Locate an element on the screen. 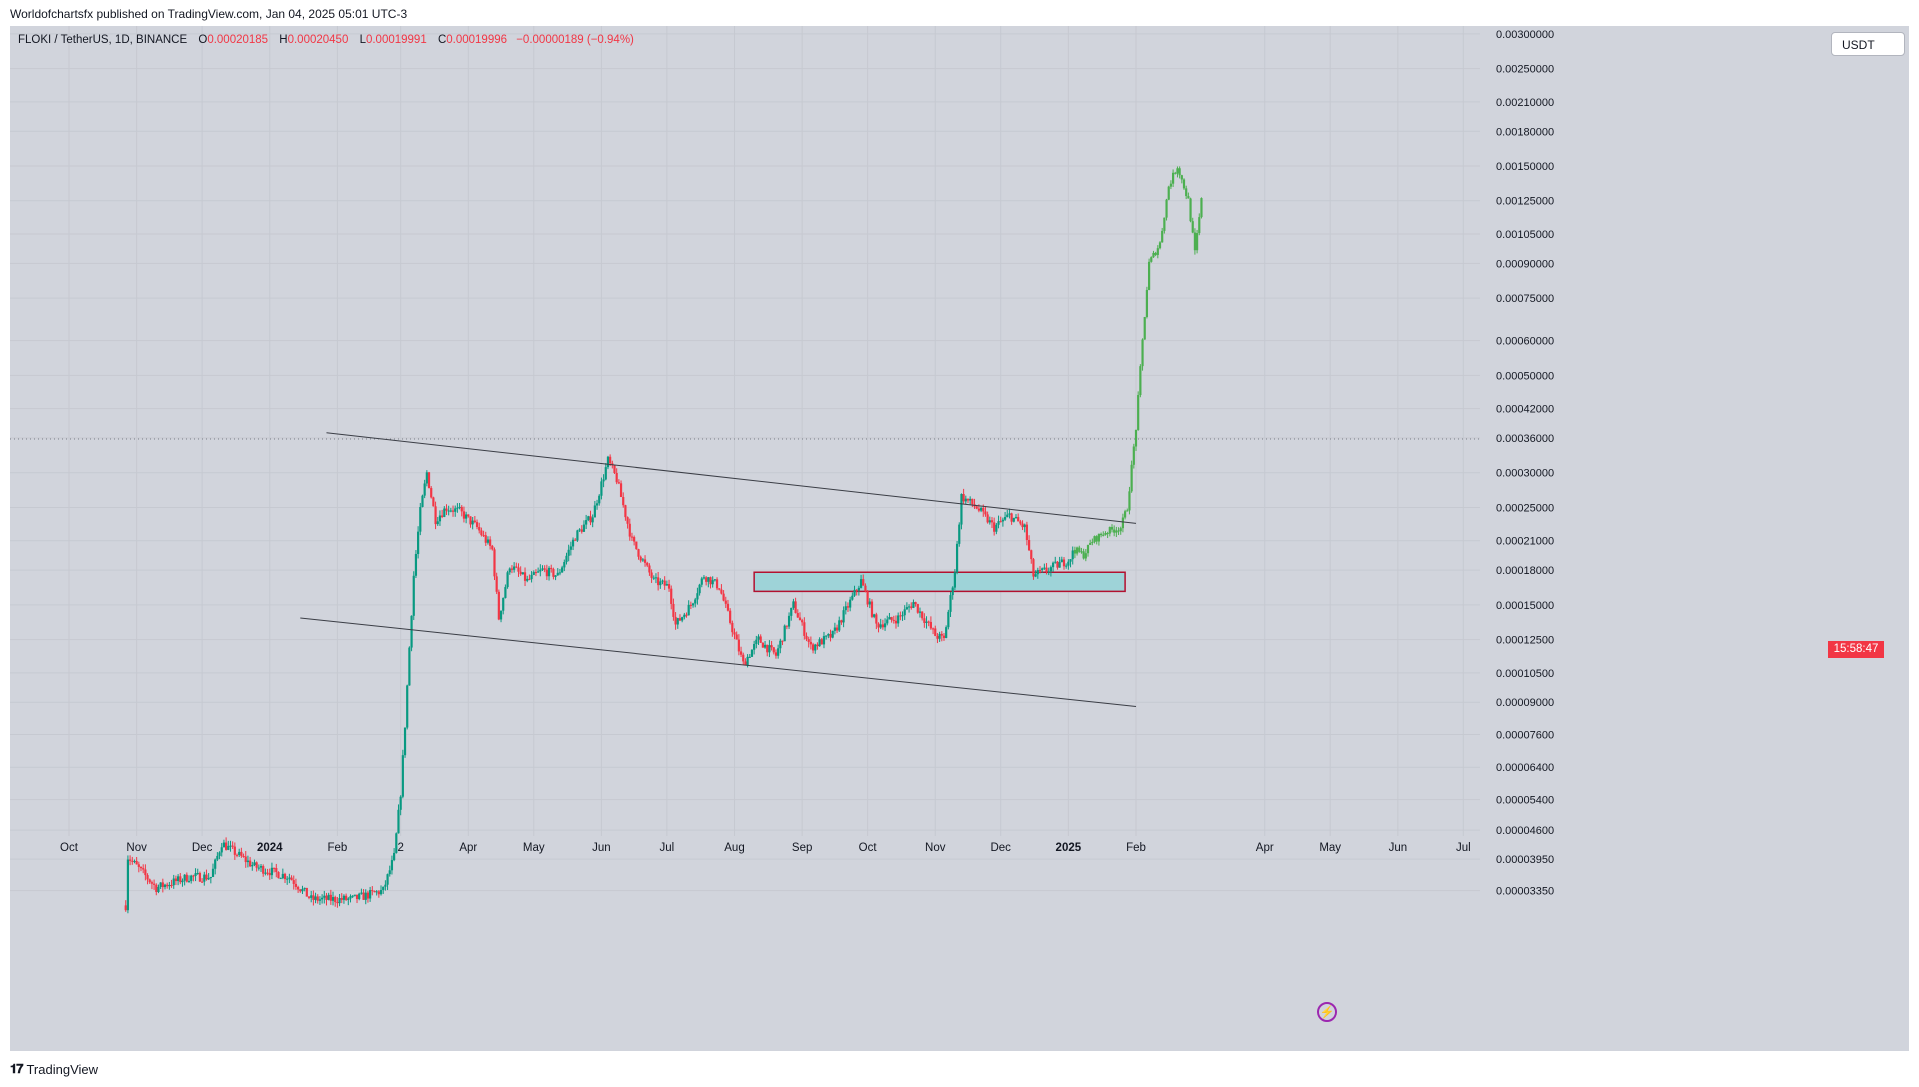 The height and width of the screenshot is (1087, 1919). brand-footer: 𝟏𝟕 TradingView is located at coordinates (54, 1069).